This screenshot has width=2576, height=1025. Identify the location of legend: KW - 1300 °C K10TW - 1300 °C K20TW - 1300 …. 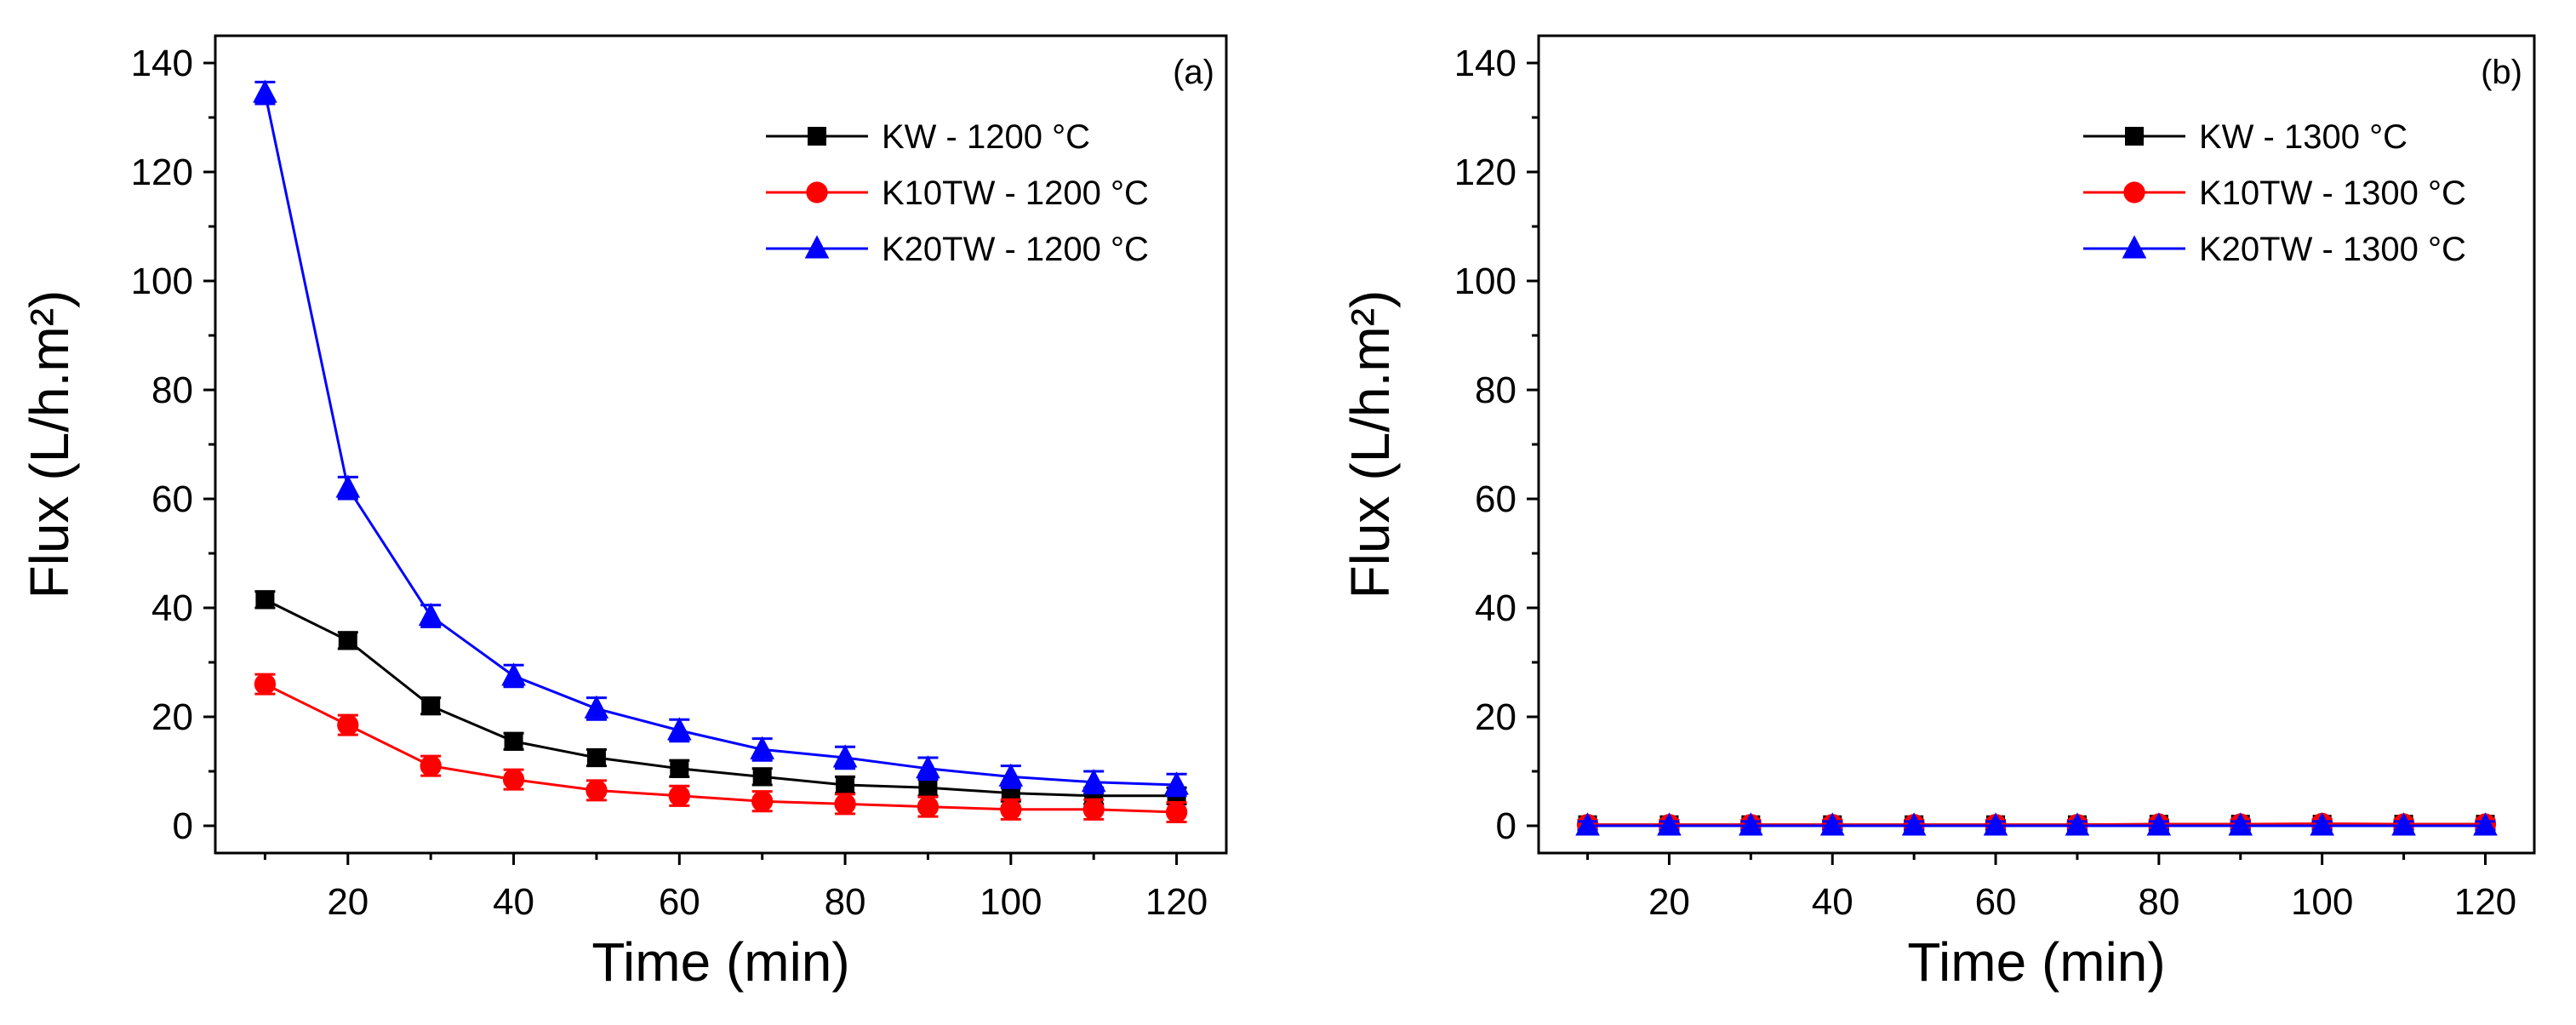
(2274, 193).